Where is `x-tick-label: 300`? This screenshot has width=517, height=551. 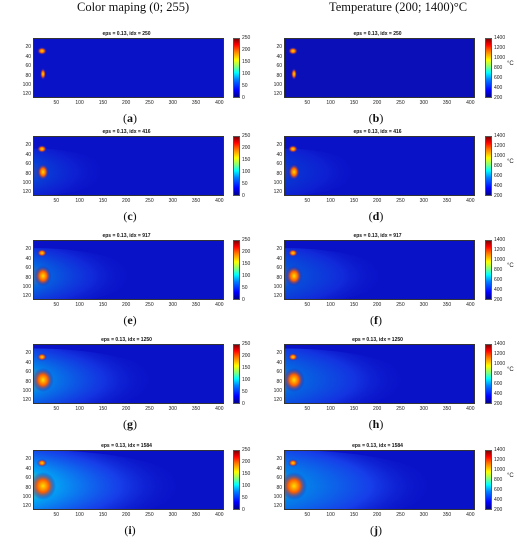 x-tick-label: 300 is located at coordinates (172, 103).